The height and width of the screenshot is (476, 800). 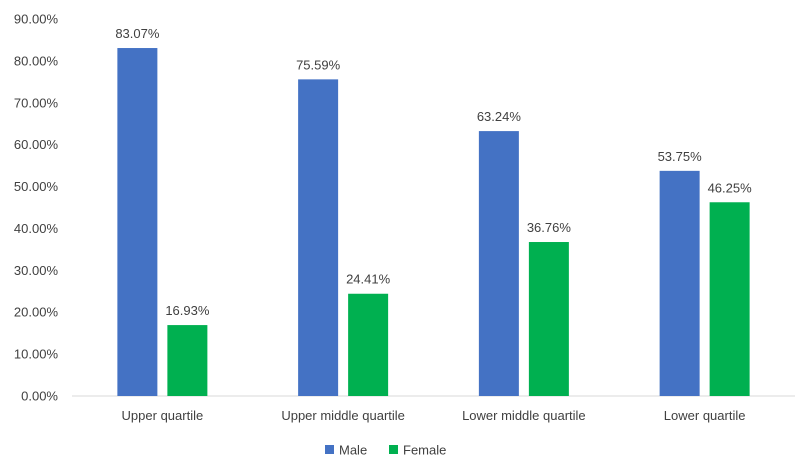 I want to click on category-label: Lower quartile, so click(x=705, y=415).